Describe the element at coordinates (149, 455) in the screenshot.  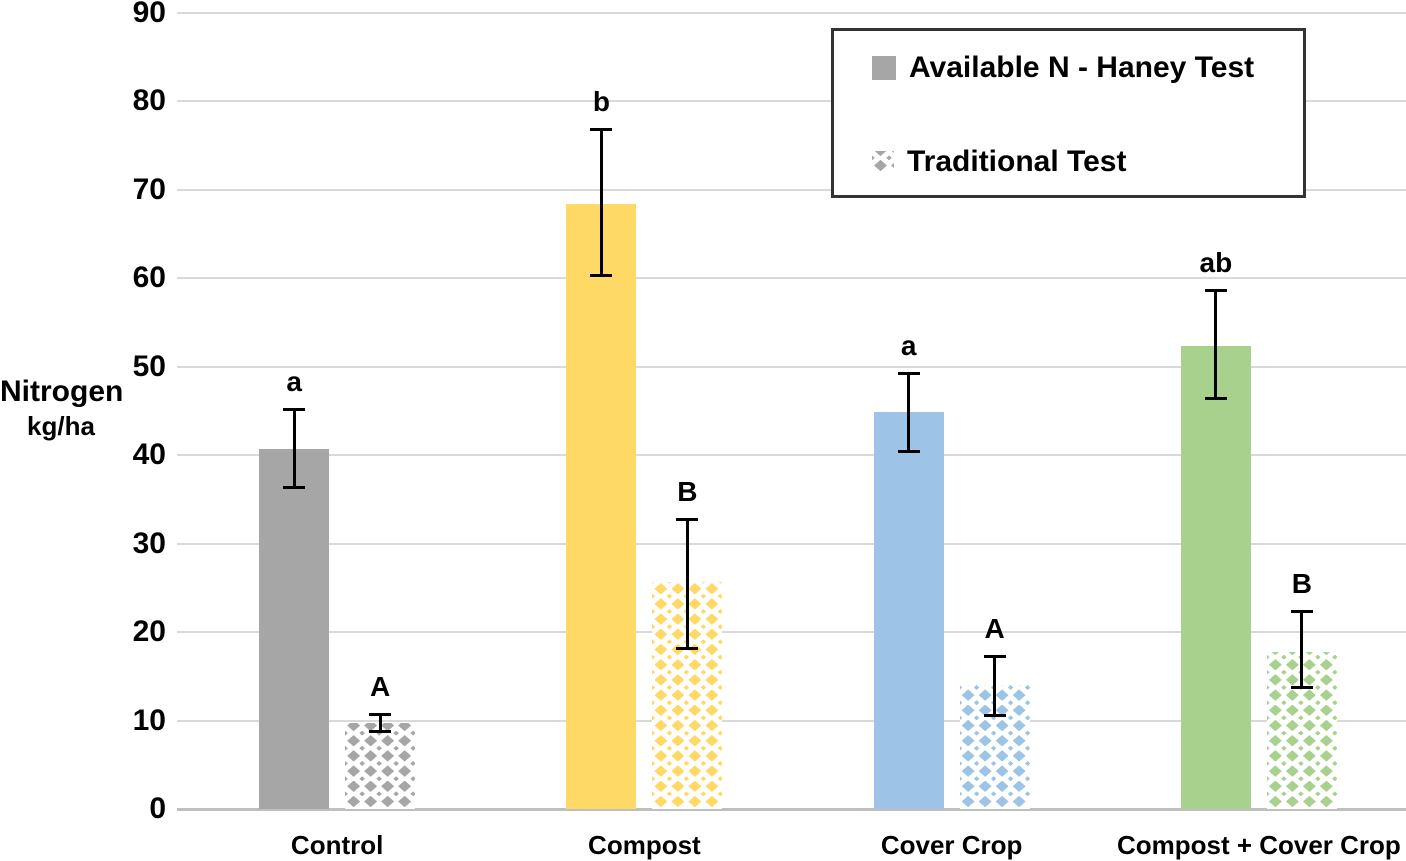
I see `y-tick-label: 40` at that location.